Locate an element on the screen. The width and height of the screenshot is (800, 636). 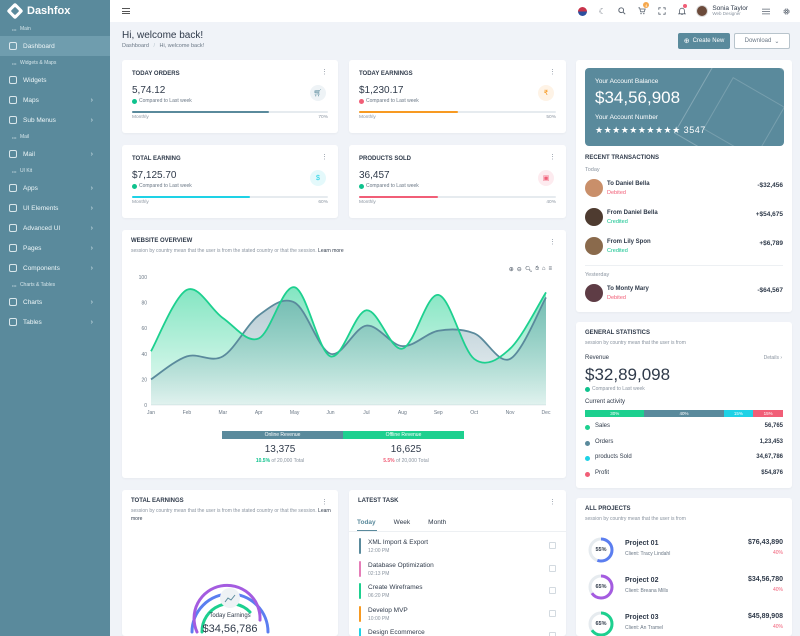
language-button is located at coordinates (582, 11).